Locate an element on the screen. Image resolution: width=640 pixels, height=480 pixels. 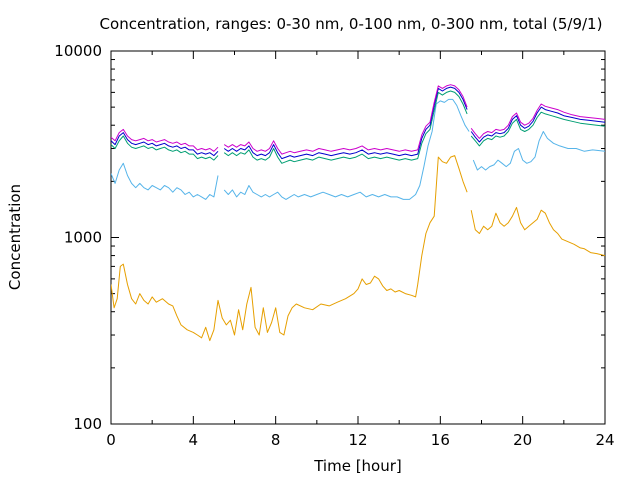
x-tick-label: 0 is located at coordinates (111, 440).